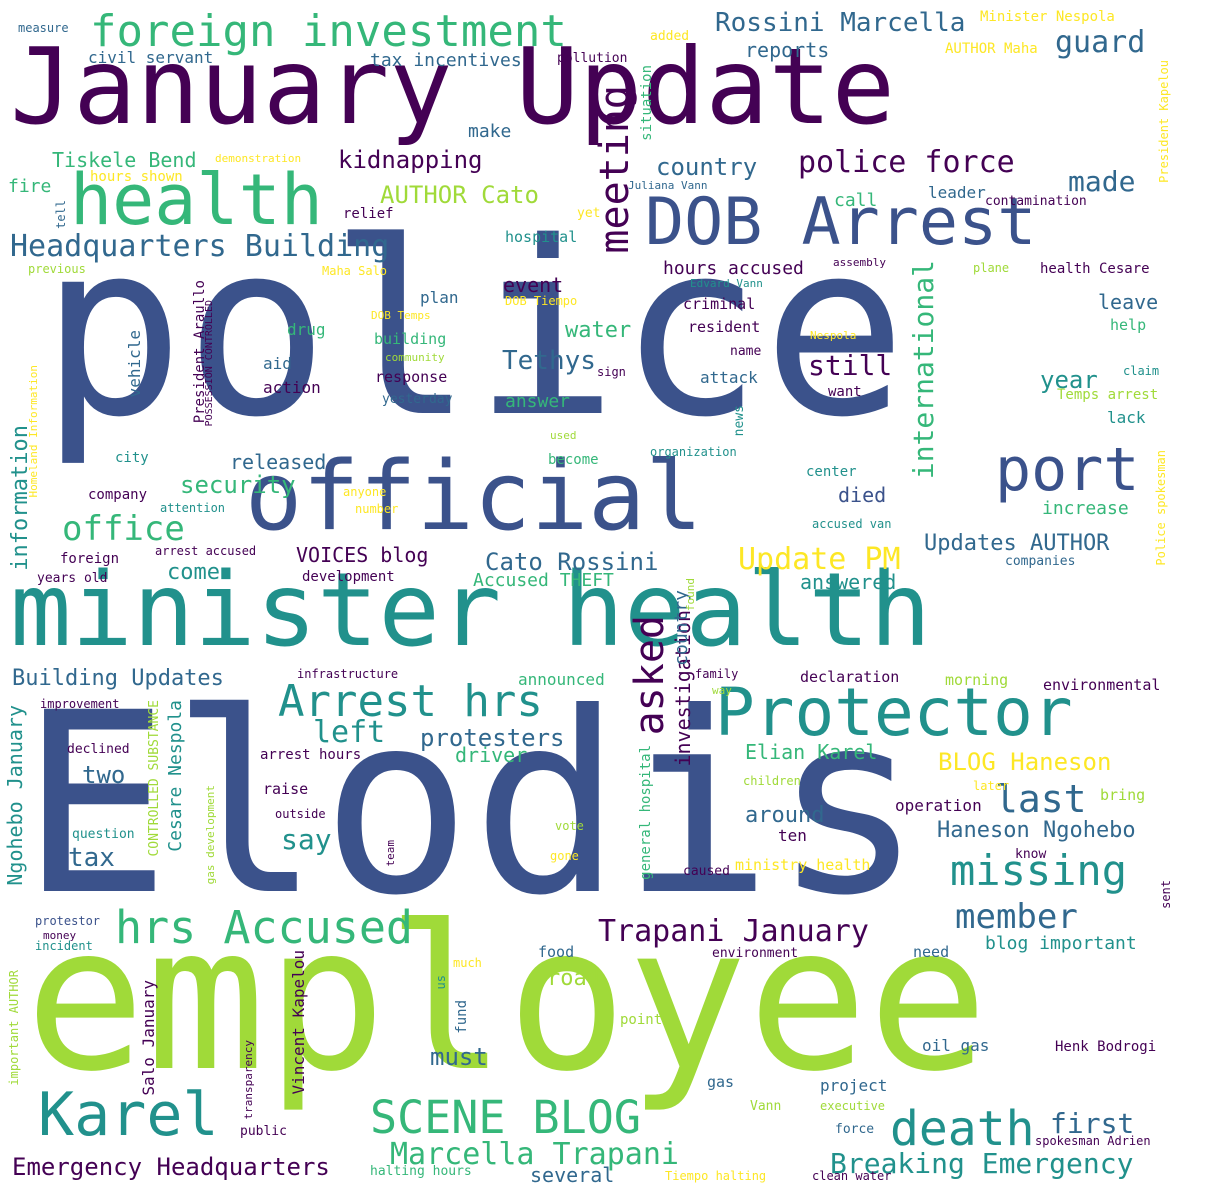 Image resolution: width=1208 pixels, height=1202 pixels. Describe the element at coordinates (845, 392) in the screenshot. I see `word-want: want` at that location.